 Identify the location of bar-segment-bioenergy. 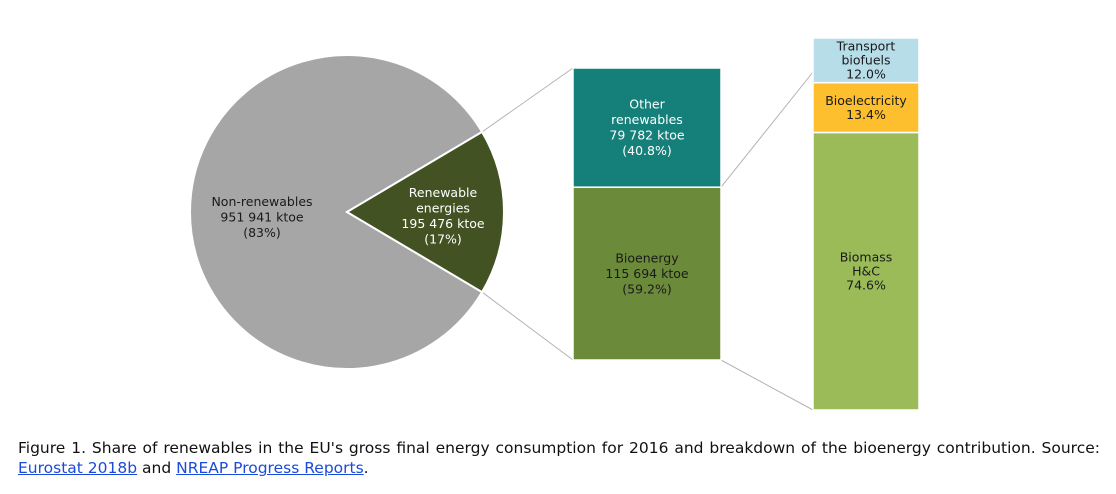
(647, 273).